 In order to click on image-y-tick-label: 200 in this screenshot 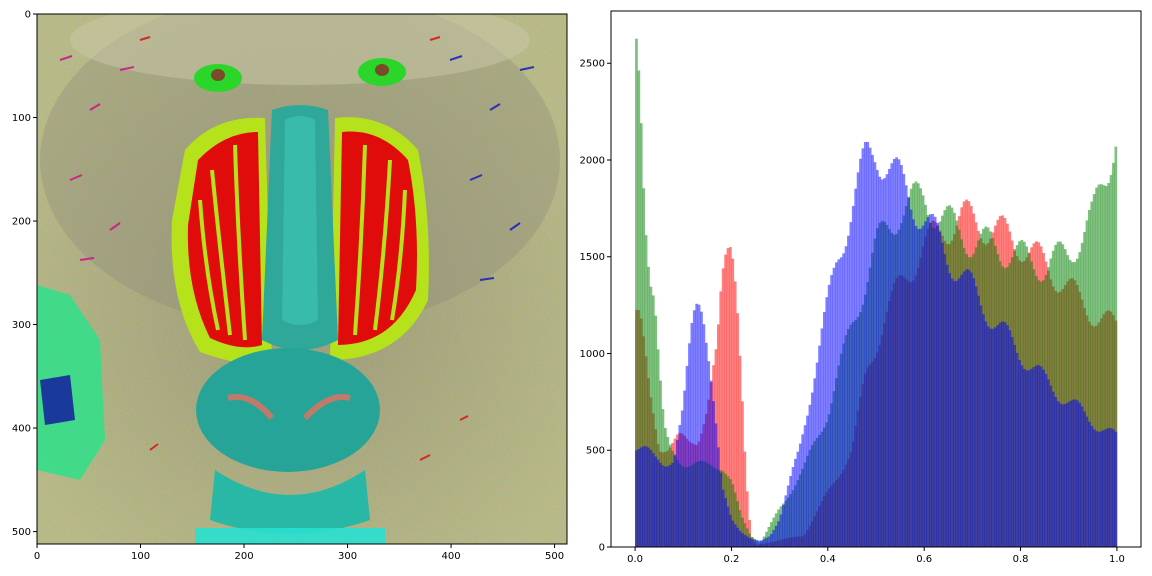, I will do `click(21, 222)`.